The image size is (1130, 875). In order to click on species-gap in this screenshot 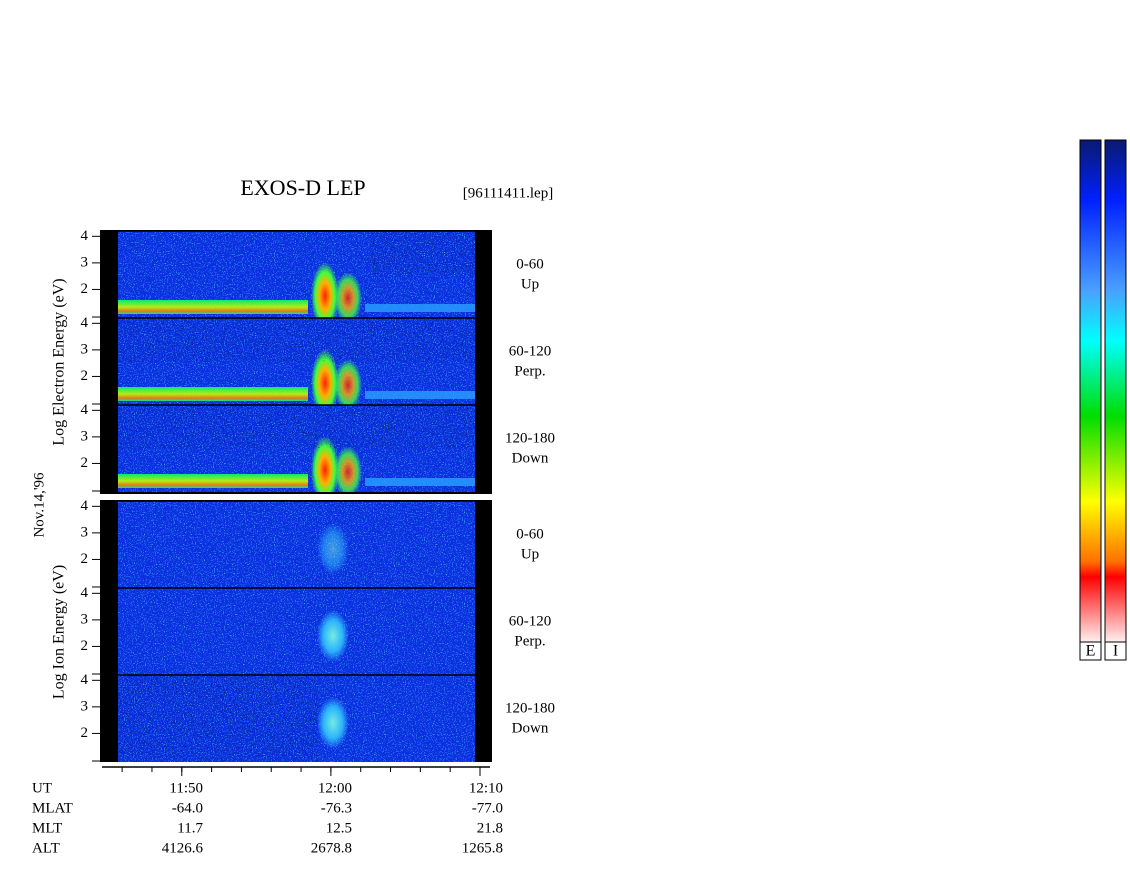, I will do `click(296, 497)`.